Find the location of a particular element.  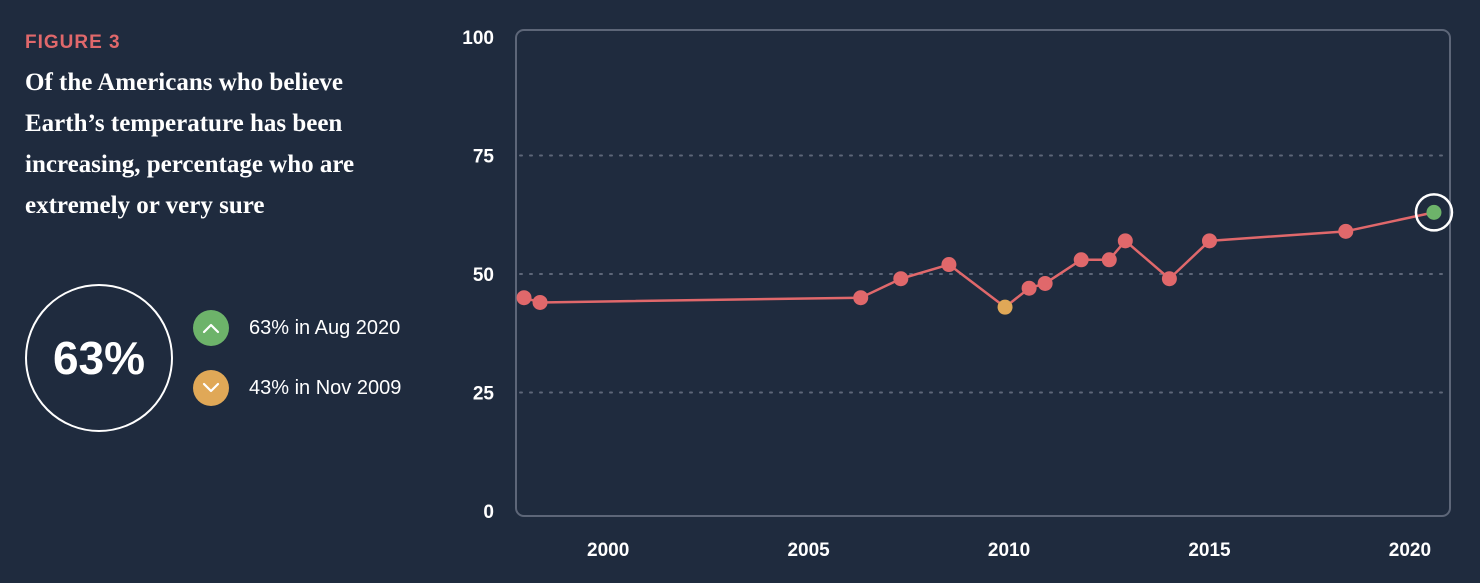

headline-circle: 63% is located at coordinates (99, 358).